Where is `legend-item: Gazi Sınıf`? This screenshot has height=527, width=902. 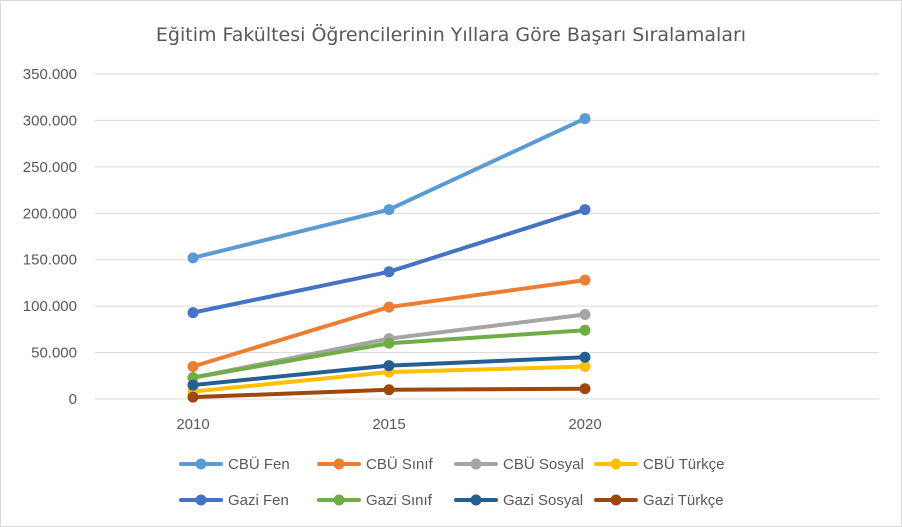
legend-item: Gazi Sınıf is located at coordinates (375, 500).